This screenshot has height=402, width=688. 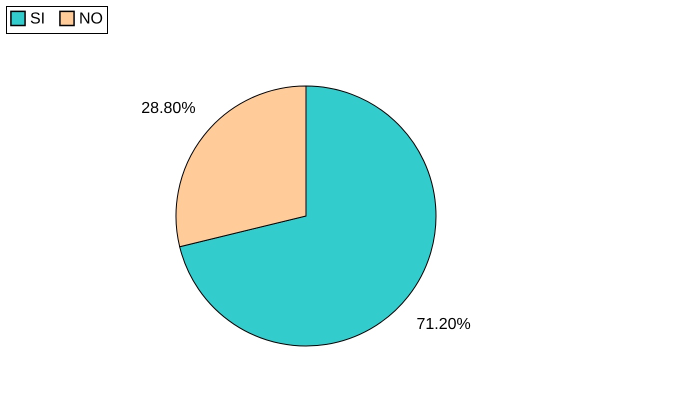 What do you see at coordinates (91, 19) in the screenshot?
I see `legend-label: NO` at bounding box center [91, 19].